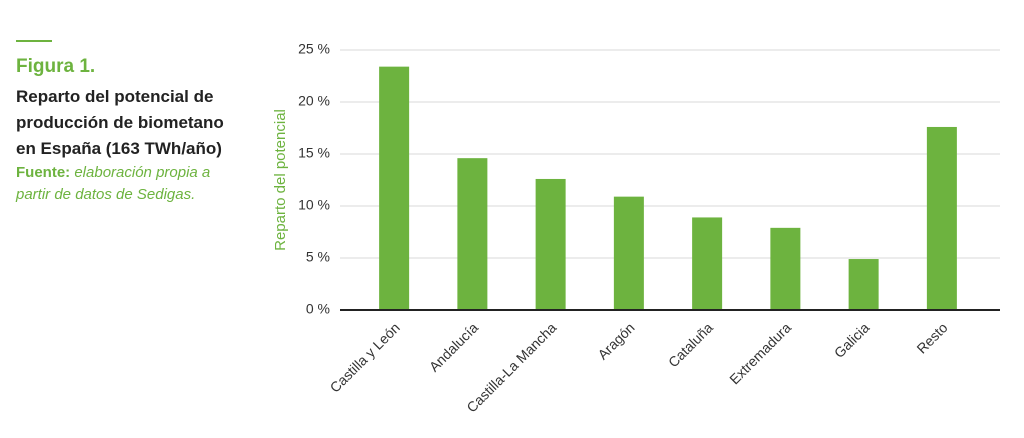 This screenshot has height=438, width=1024. Describe the element at coordinates (314, 49) in the screenshot. I see `y-tick-label: 25 %` at that location.